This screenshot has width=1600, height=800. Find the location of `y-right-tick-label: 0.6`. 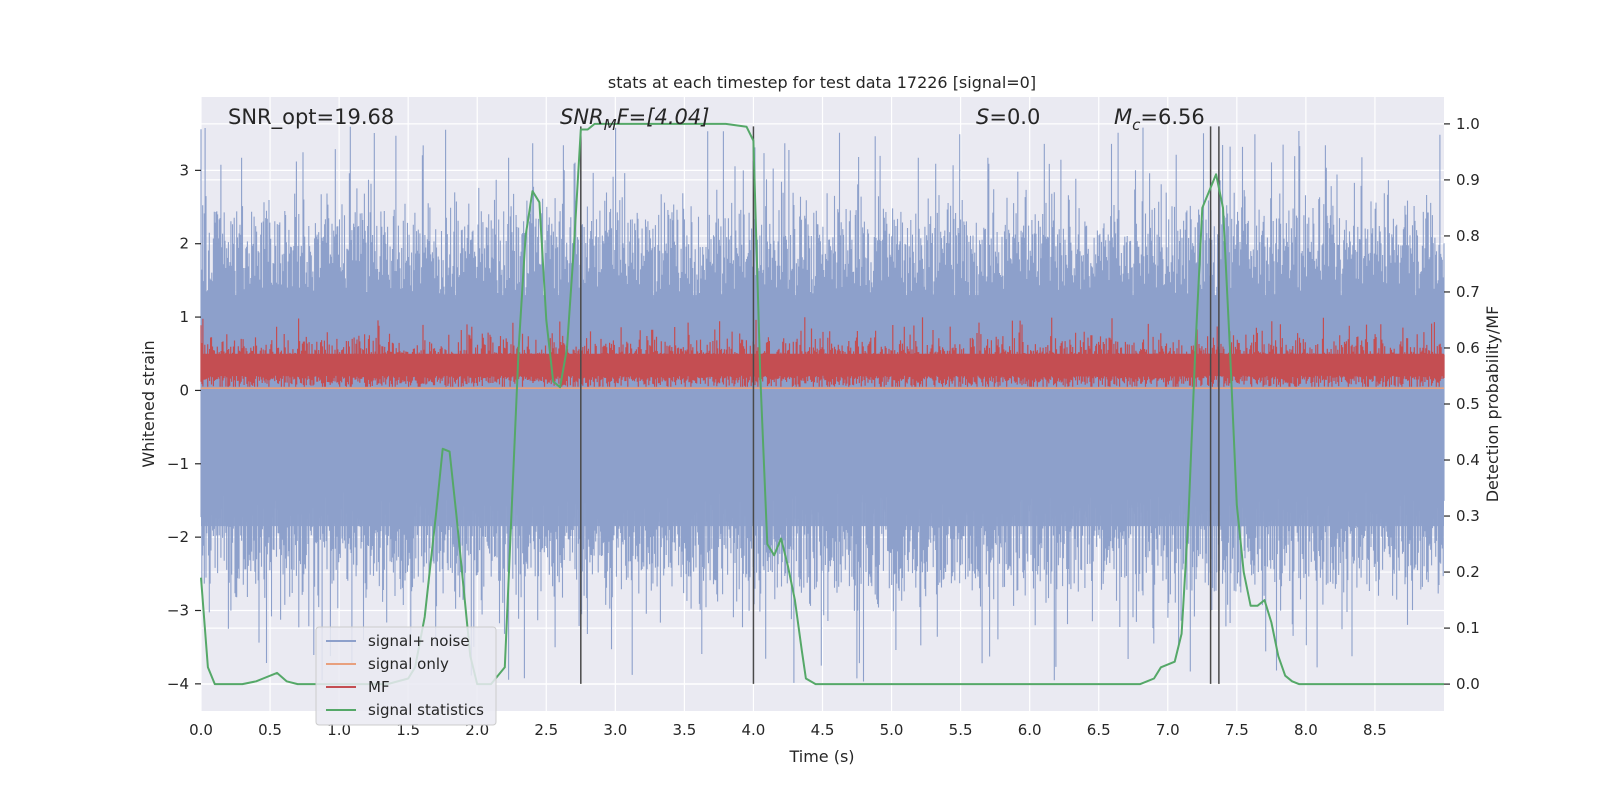

y-right-tick-label: 0.6 is located at coordinates (1468, 348).